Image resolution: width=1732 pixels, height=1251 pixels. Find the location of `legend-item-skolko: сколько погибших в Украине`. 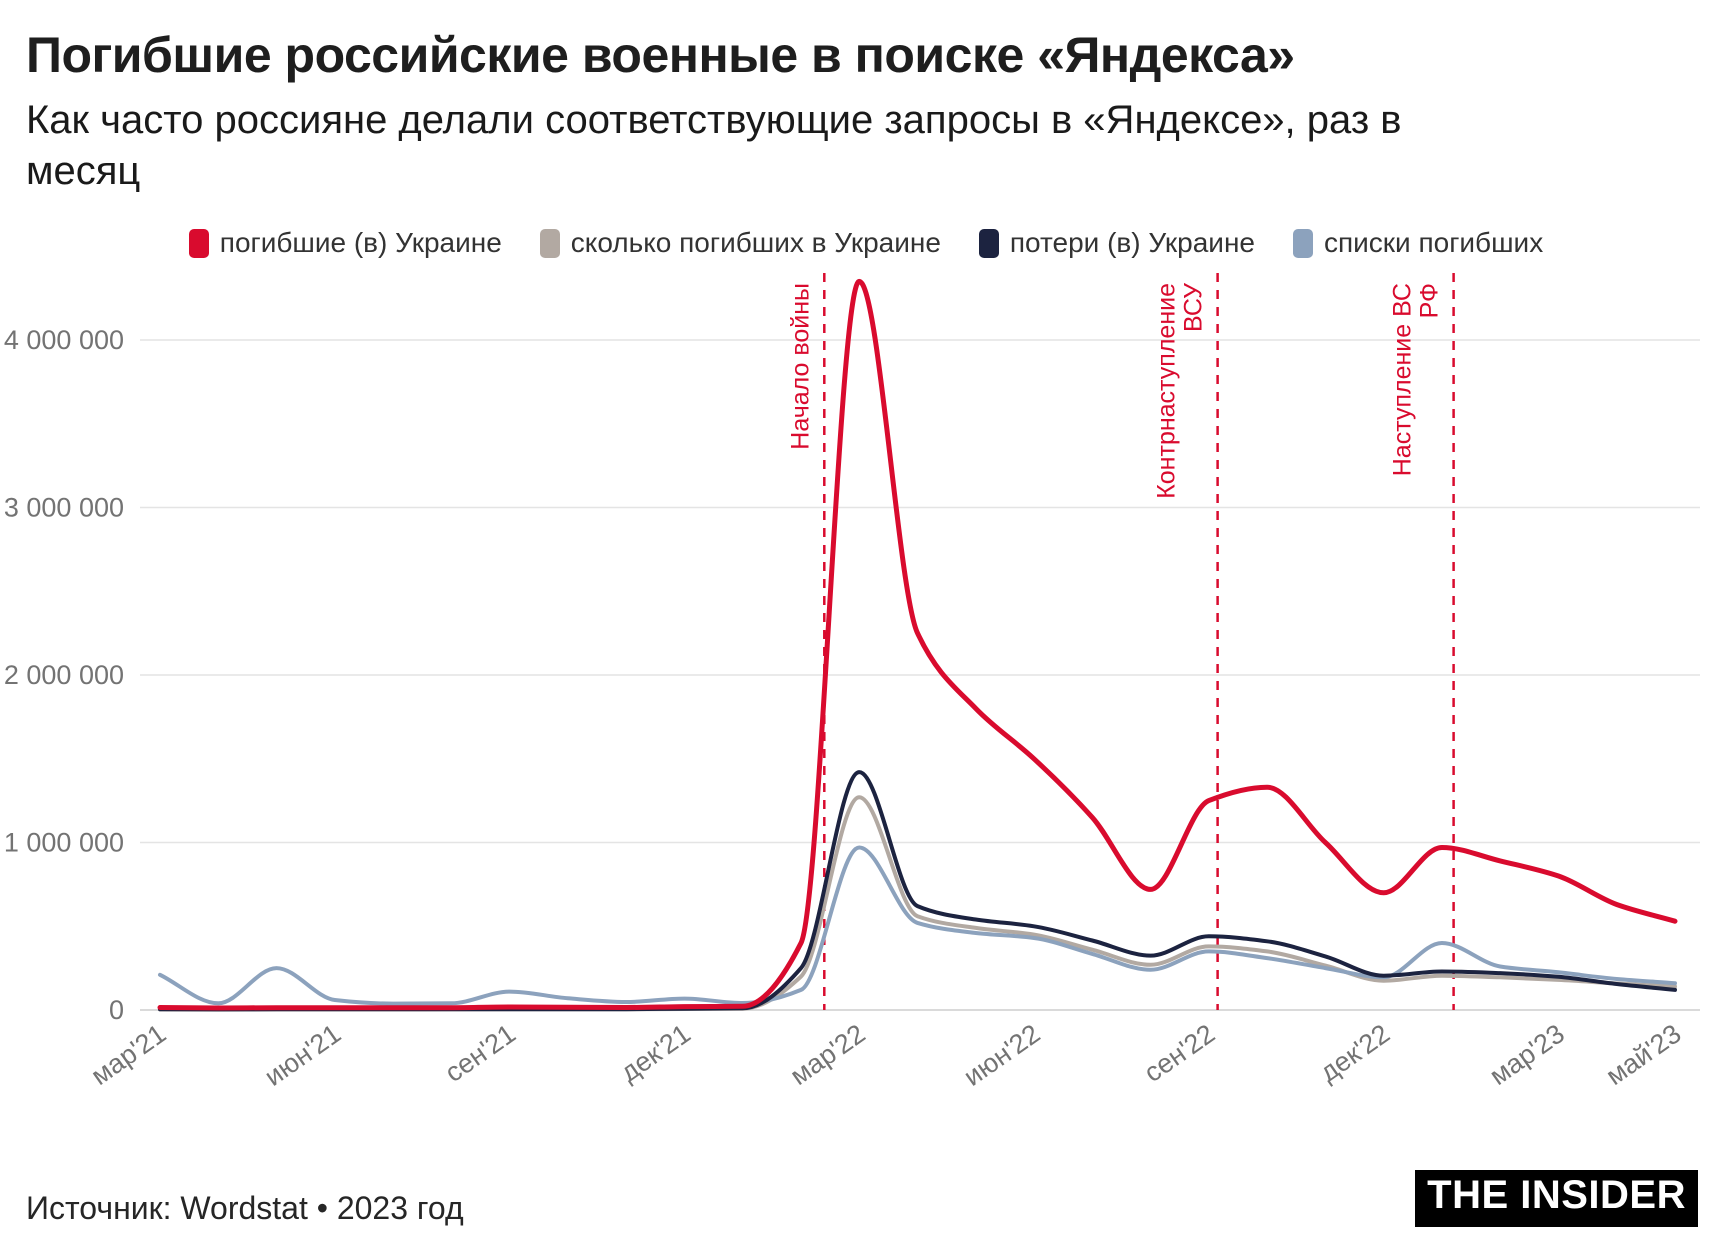

legend-item-skolko: сколько погибших в Украине is located at coordinates (740, 243).